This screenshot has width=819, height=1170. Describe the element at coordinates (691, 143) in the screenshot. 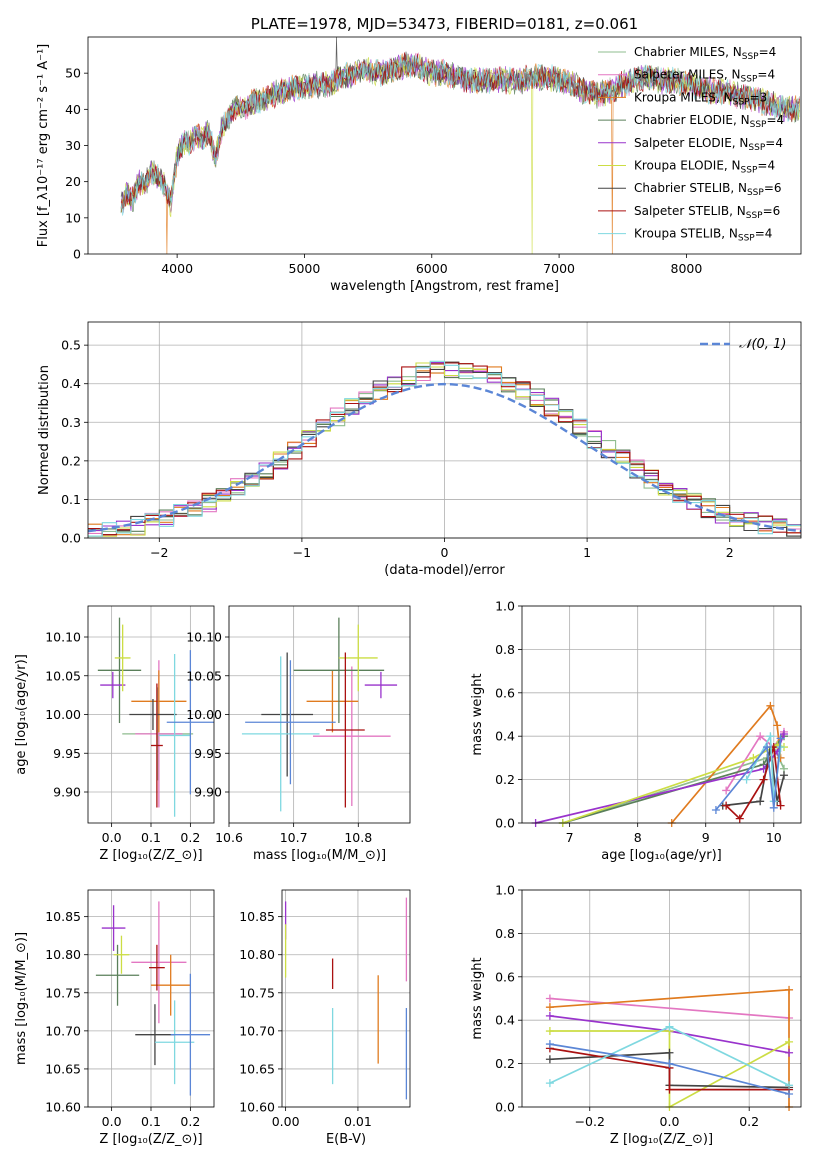

I see `legend-label: Salpeter ELODIE, N` at that location.